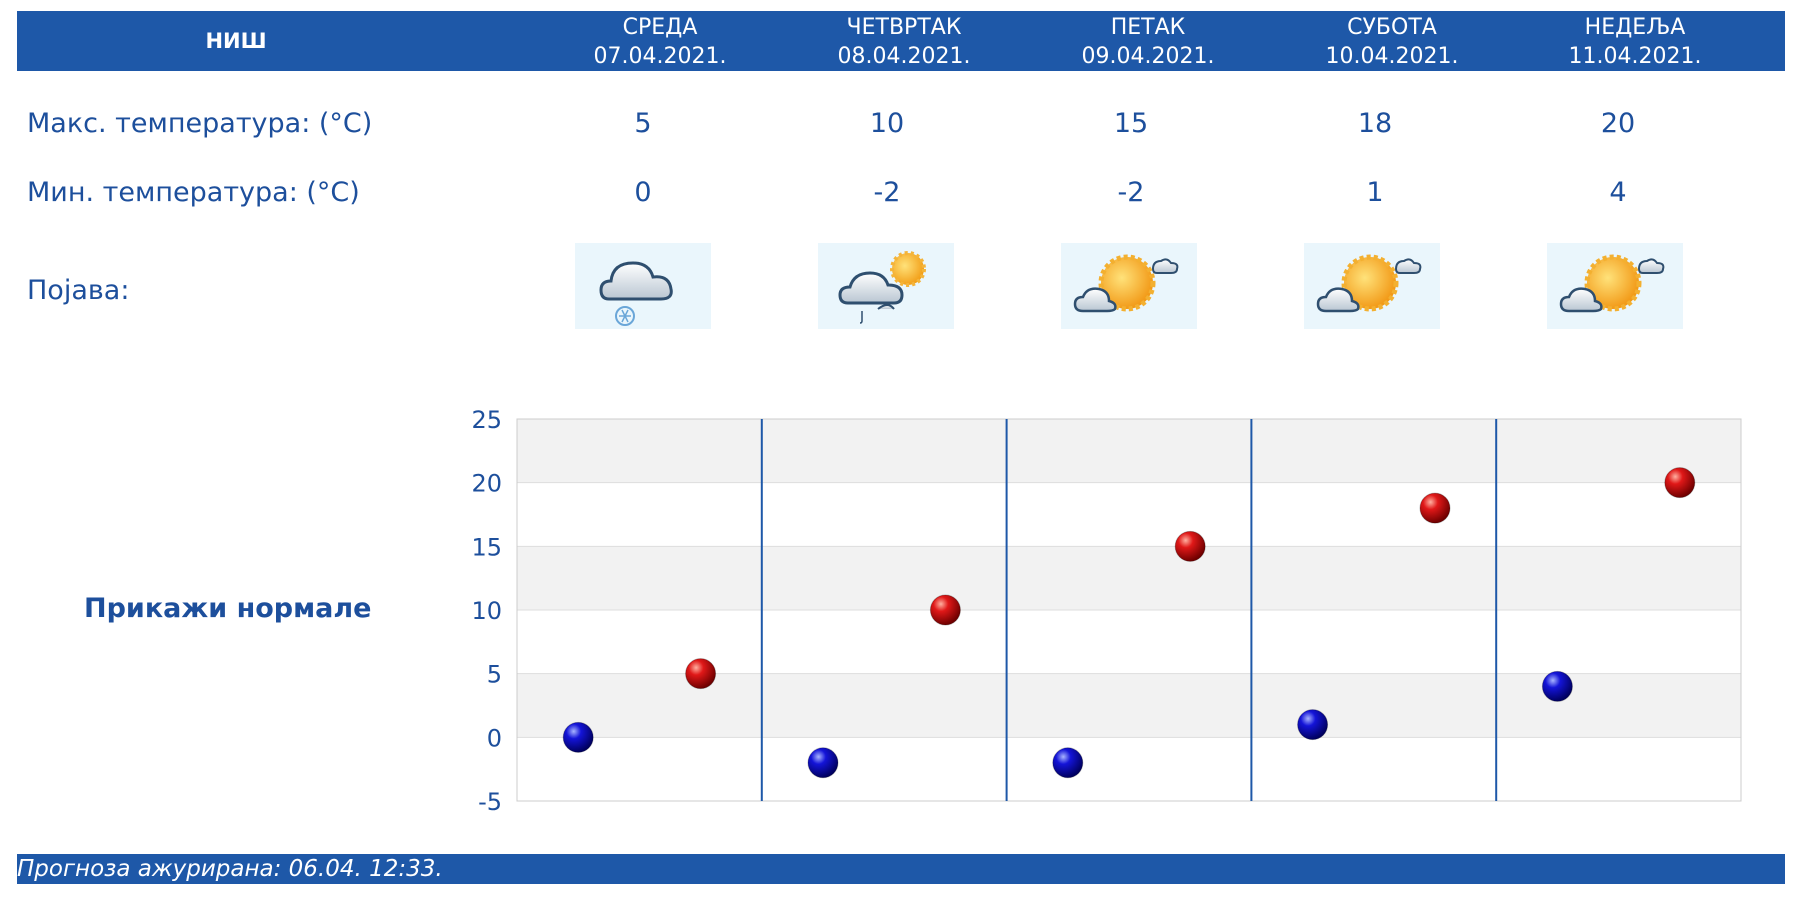 The height and width of the screenshot is (901, 1800). What do you see at coordinates (643, 123) in the screenshot?
I see `max-temp-value: 5` at bounding box center [643, 123].